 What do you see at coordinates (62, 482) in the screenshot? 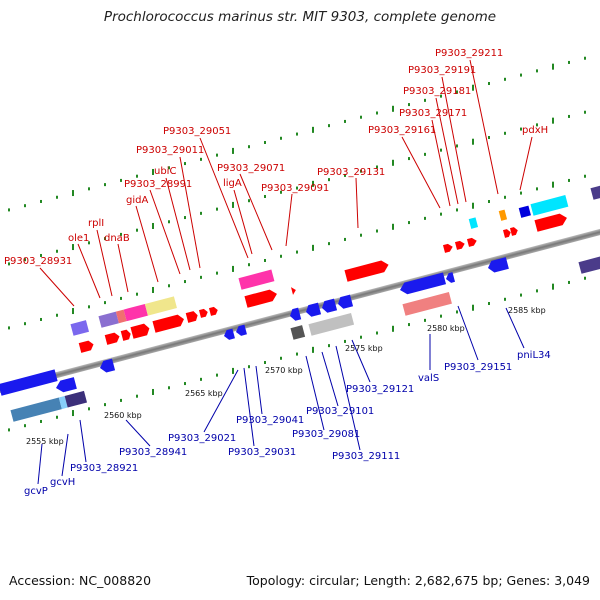
I see `gene-label: gcvH` at bounding box center [62, 482].